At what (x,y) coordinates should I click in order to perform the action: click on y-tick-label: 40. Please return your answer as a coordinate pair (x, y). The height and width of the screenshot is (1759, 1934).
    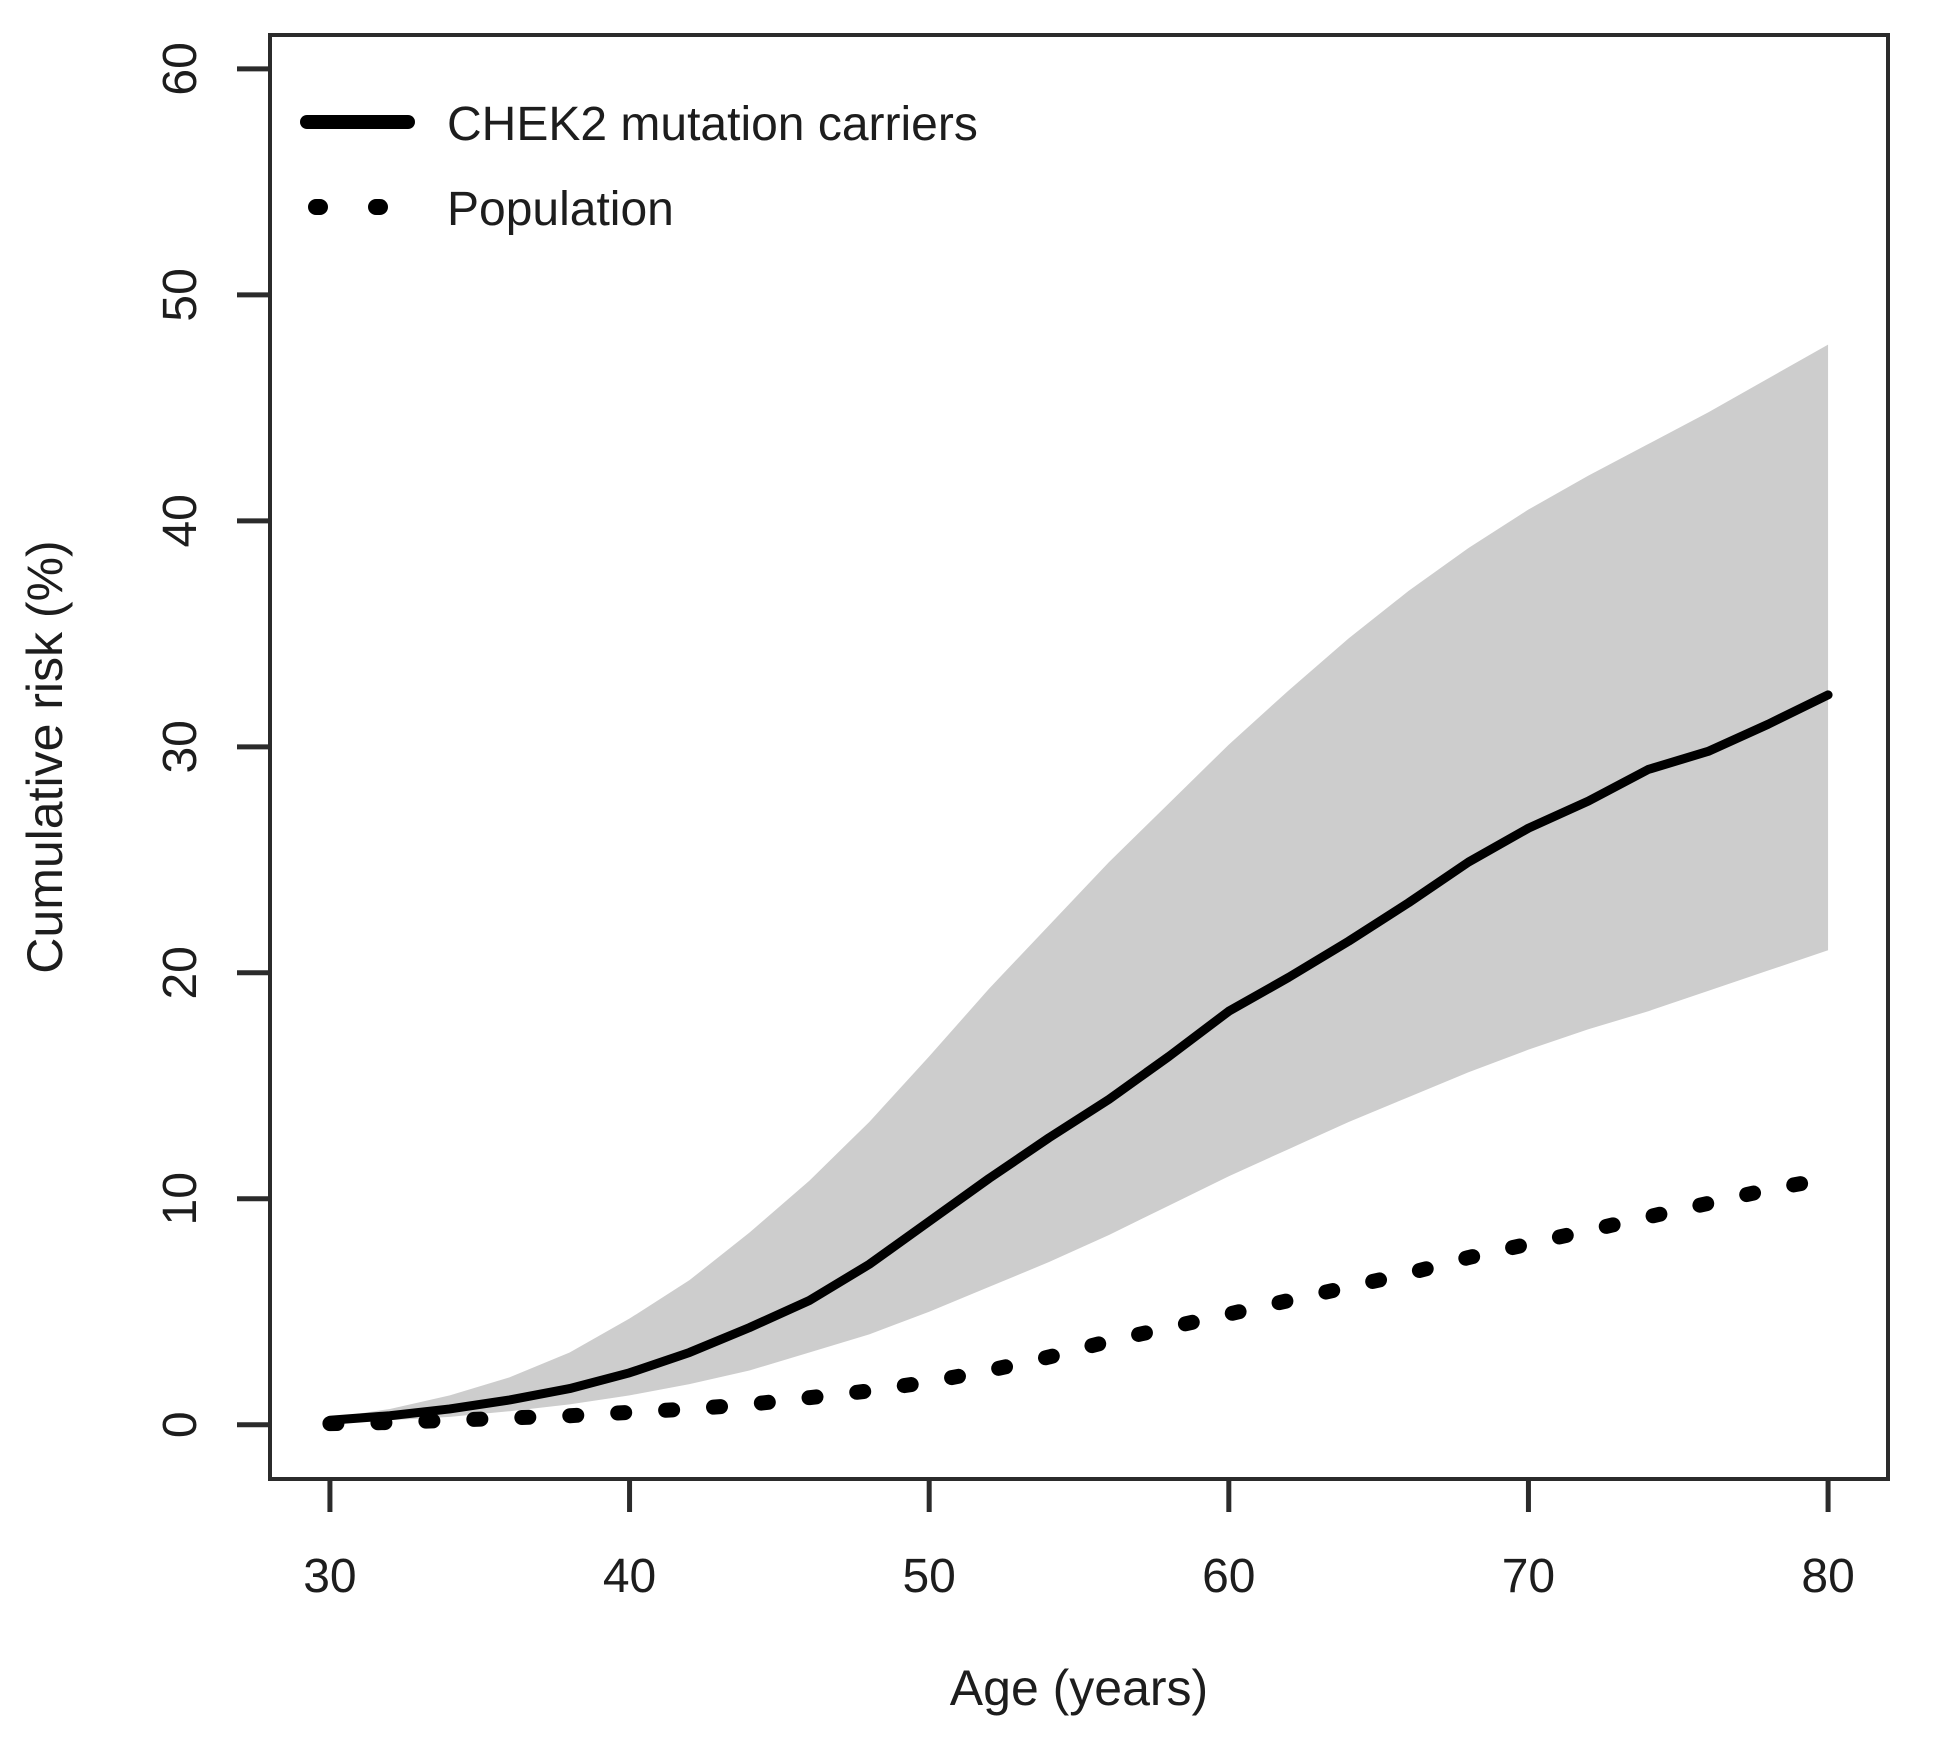
    Looking at the image, I should click on (180, 520).